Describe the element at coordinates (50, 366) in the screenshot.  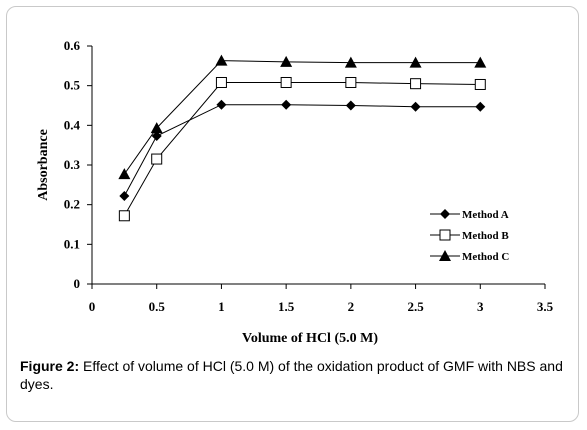
I see `caption-label: Figure 2:` at that location.